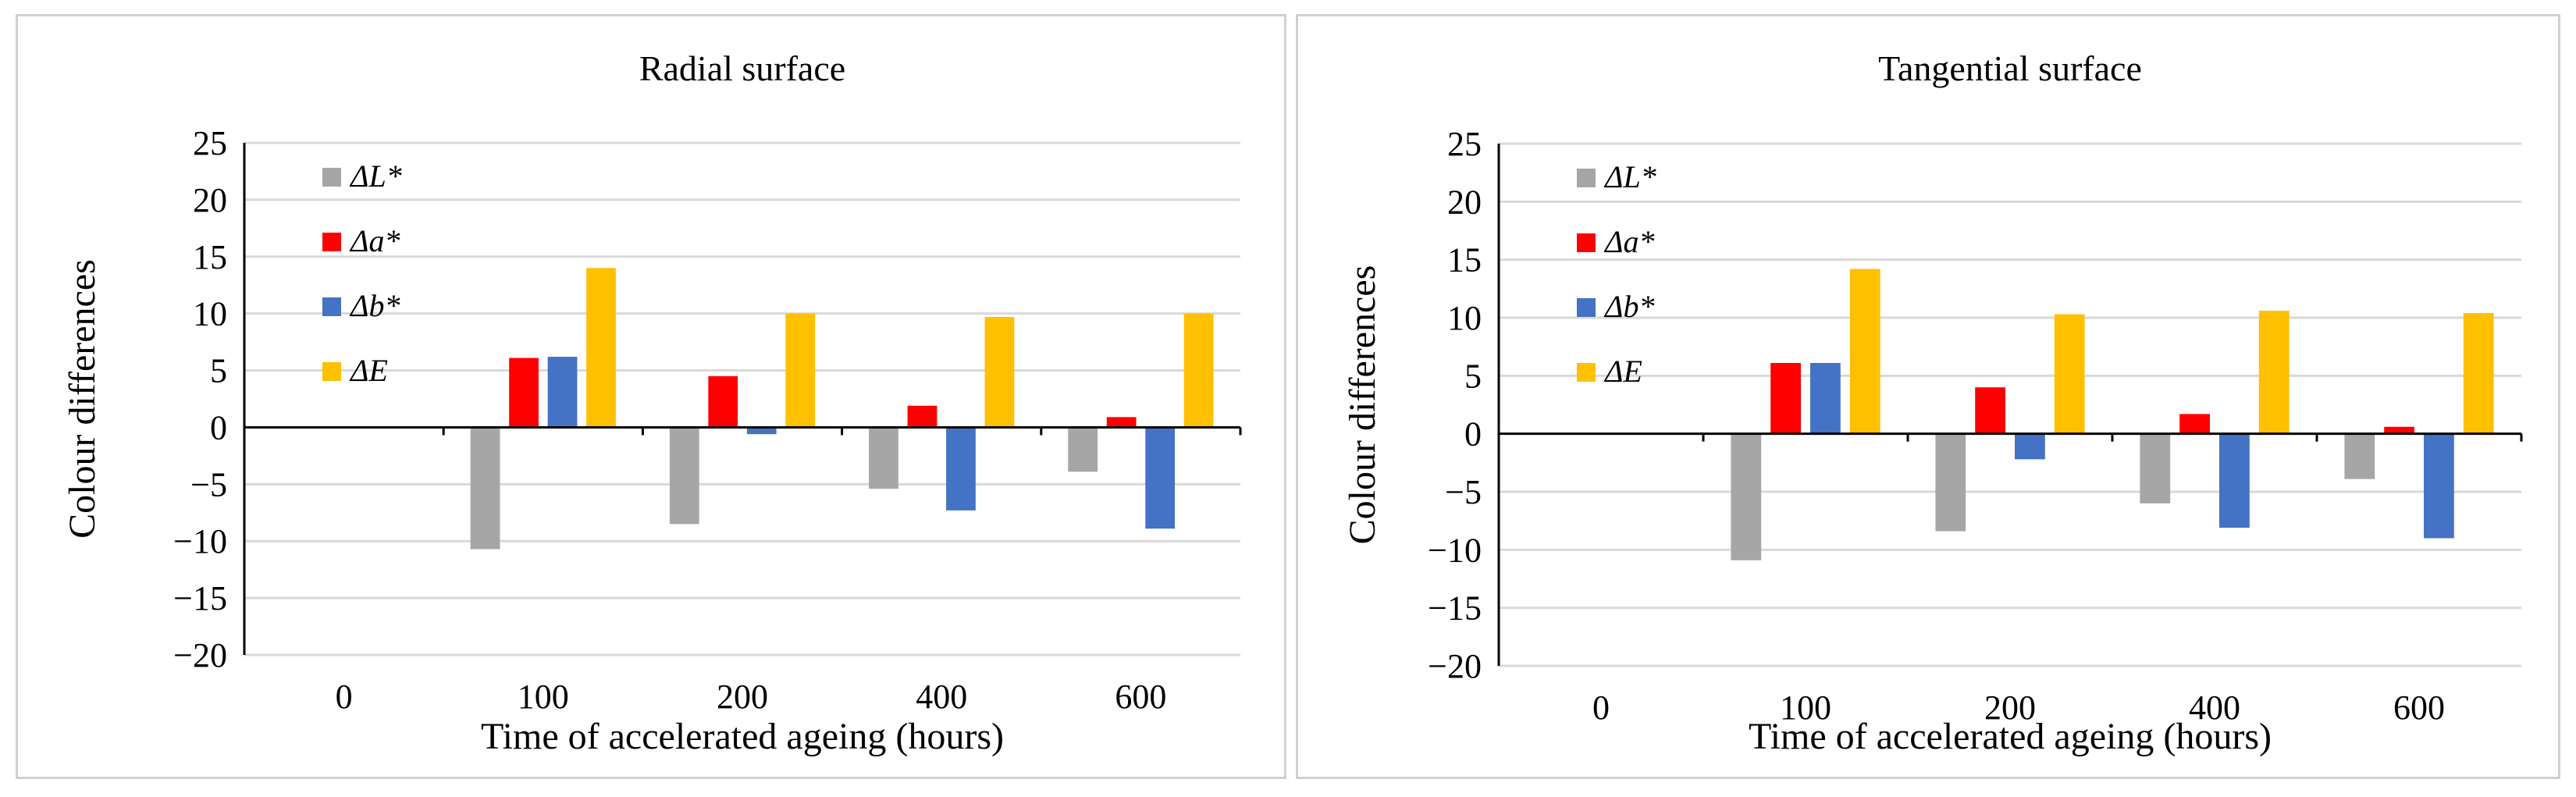 Image resolution: width=2576 pixels, height=797 pixels. Describe the element at coordinates (2010, 68) in the screenshot. I see `chart-title: Tangential surface` at that location.